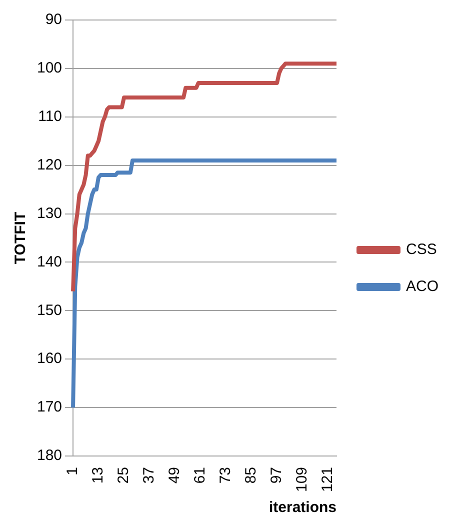  I want to click on y-tick-label: 160, so click(49, 359).